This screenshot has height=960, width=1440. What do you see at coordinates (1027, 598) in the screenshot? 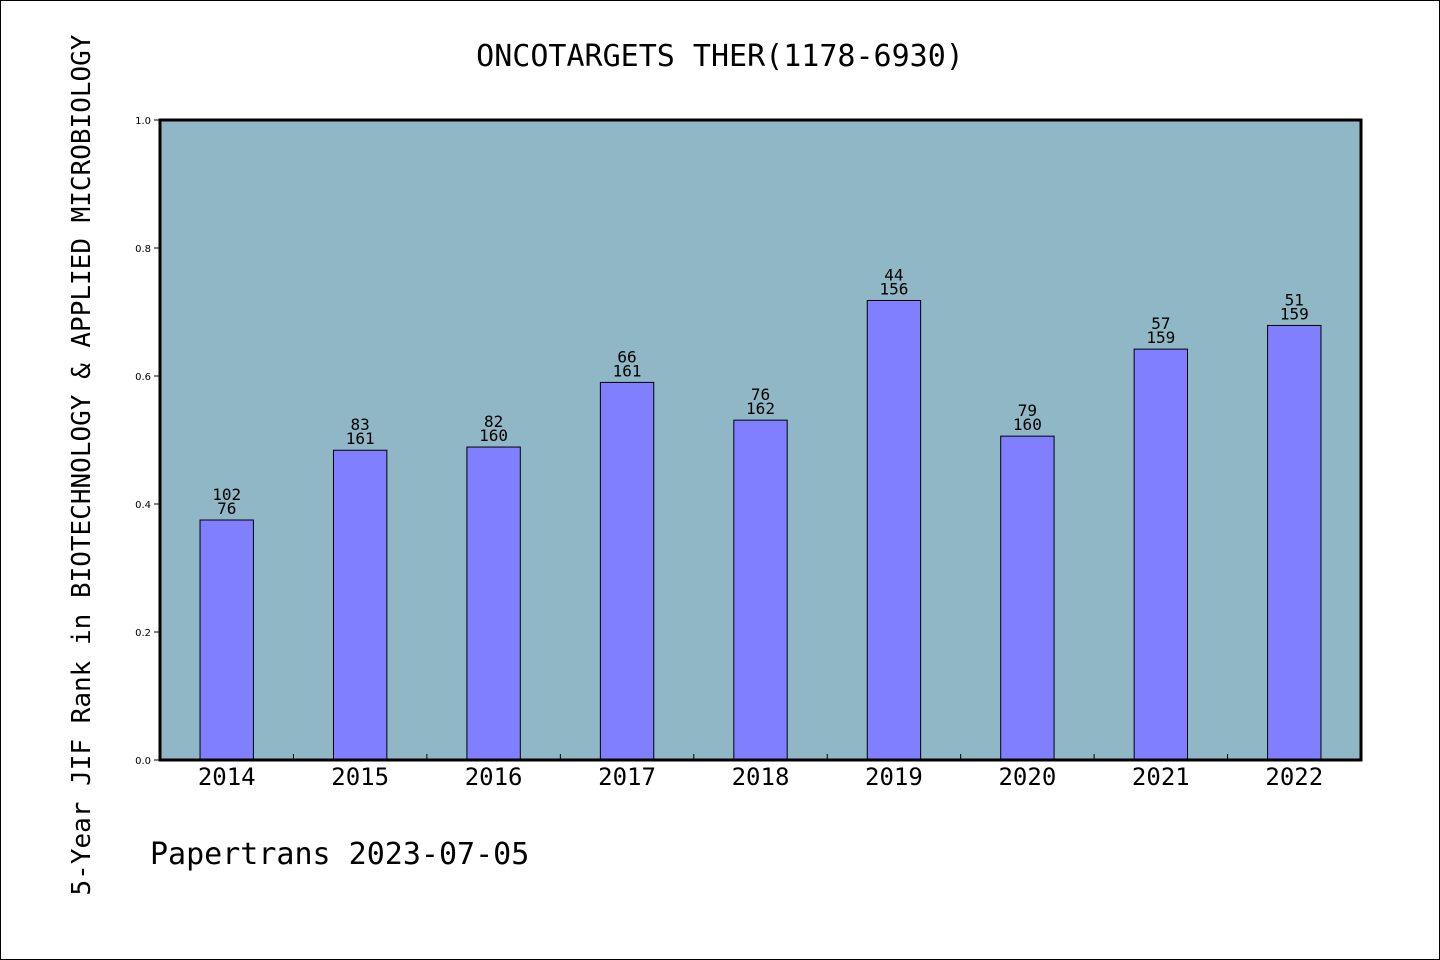
I see `bar-2020` at bounding box center [1027, 598].